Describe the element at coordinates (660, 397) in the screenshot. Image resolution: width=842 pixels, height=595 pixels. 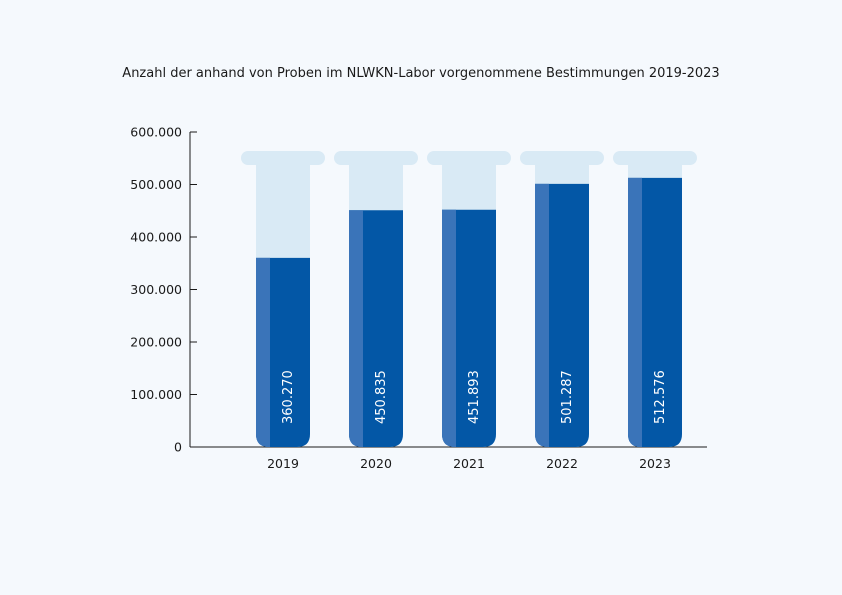
I see `data-label: 512.576` at that location.